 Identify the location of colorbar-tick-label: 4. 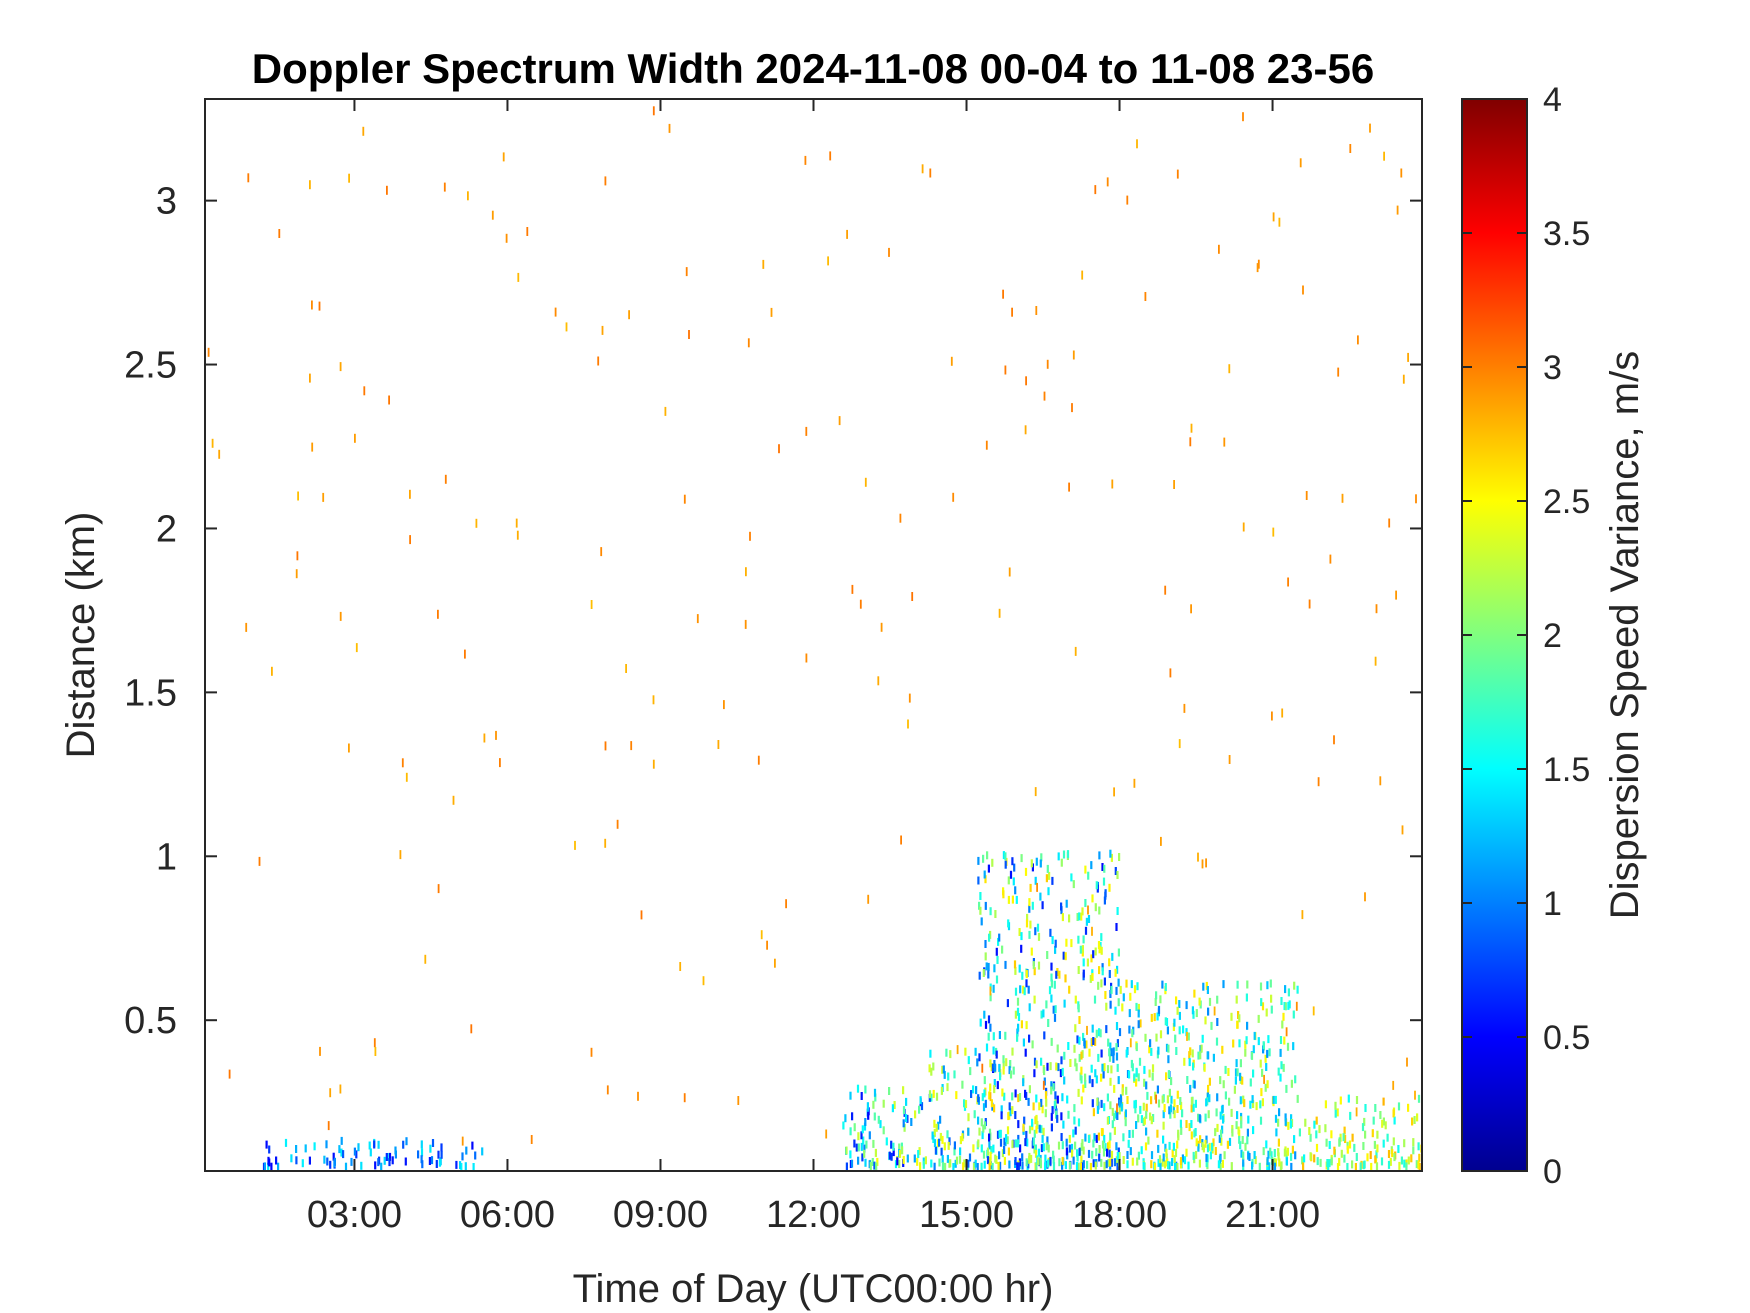
(1552, 100).